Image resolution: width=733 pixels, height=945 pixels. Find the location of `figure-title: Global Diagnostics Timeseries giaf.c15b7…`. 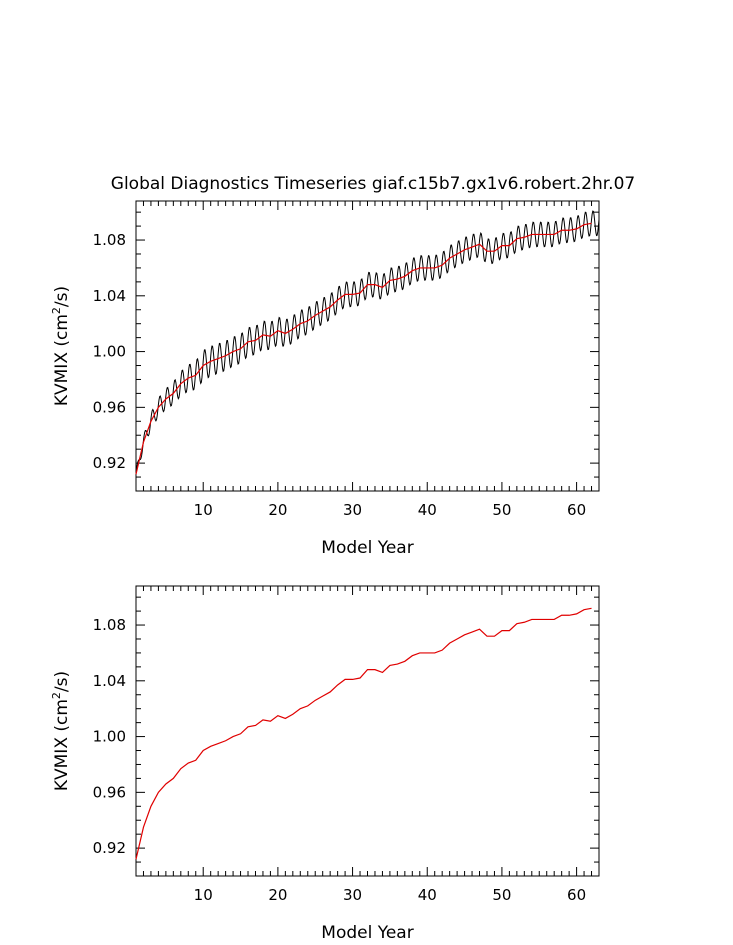

figure-title: Global Diagnostics Timeseries giaf.c15b7… is located at coordinates (373, 184).